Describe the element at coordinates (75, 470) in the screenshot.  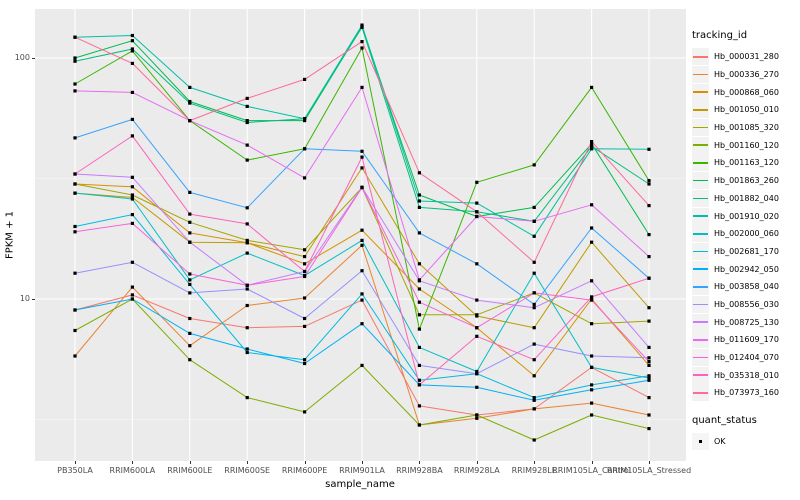
I see `x-tick-label: PB350LA` at that location.